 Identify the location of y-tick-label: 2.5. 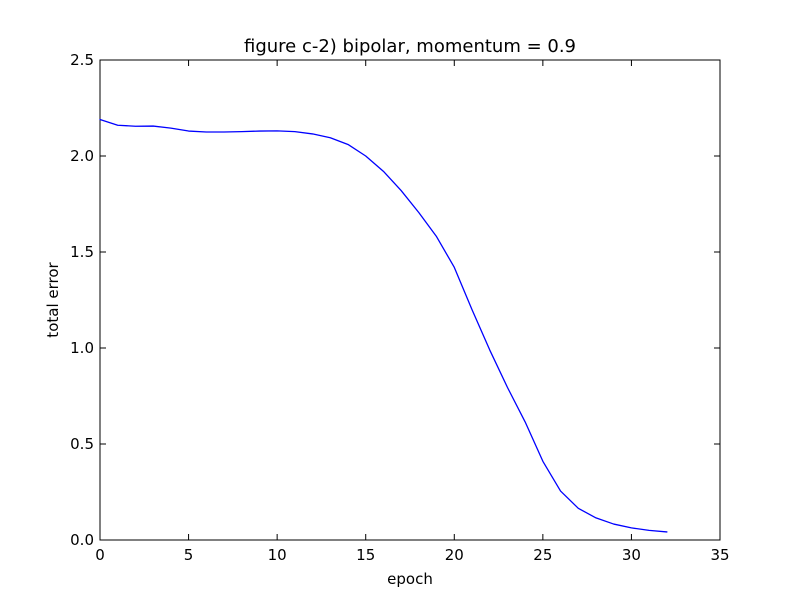
(82, 60).